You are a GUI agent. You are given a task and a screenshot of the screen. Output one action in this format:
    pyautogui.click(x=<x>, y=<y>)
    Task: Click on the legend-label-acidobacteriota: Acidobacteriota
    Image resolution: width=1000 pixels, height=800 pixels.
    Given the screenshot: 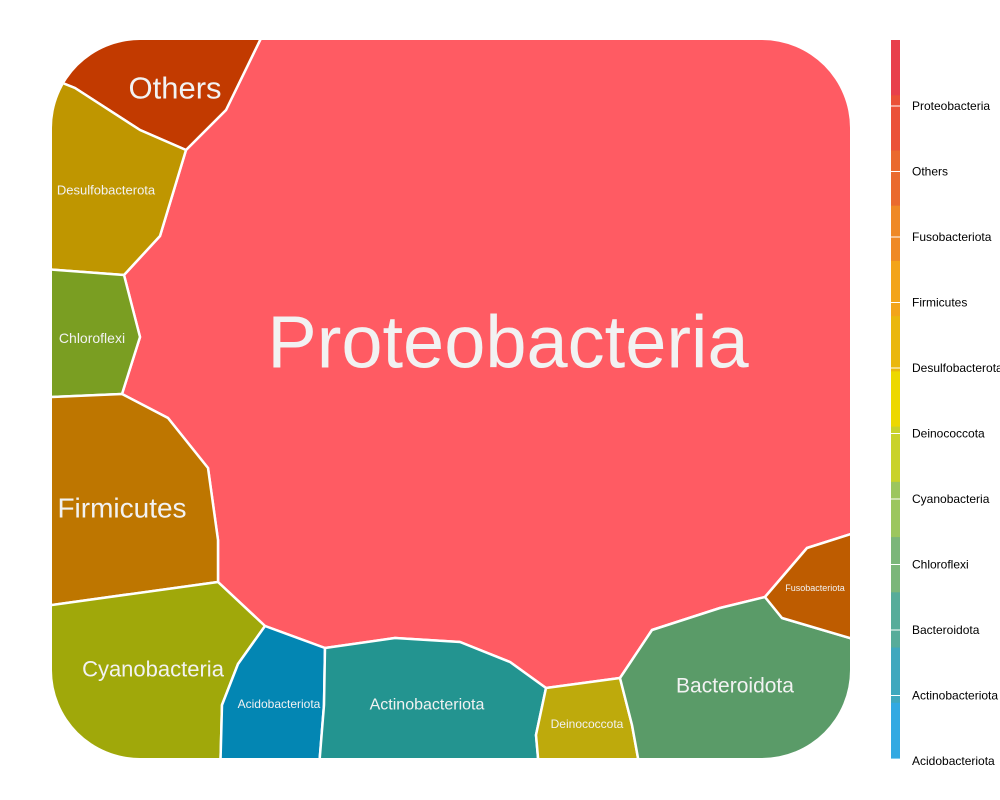 What is the action you would take?
    pyautogui.click(x=953, y=761)
    